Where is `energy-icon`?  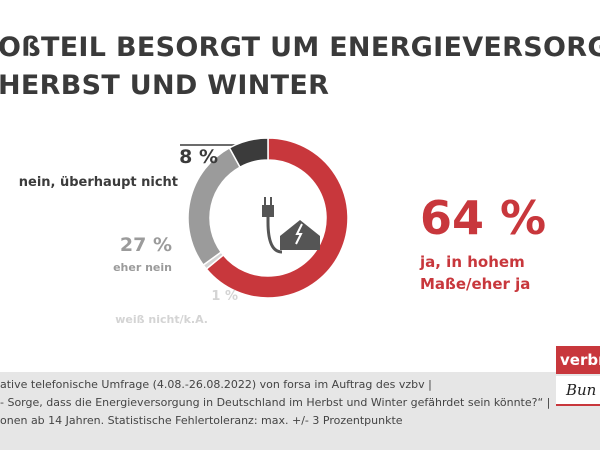
energy-icon is located at coordinates (291, 225).